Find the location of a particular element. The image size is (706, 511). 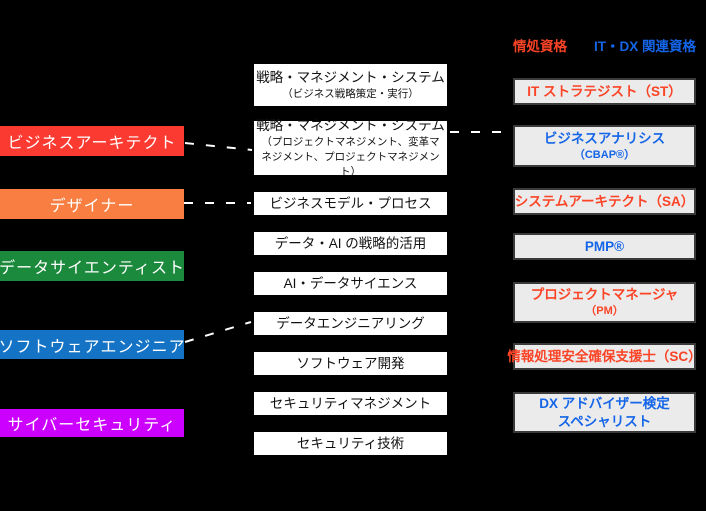

cert-label: IT ストラテジスト（ST） is located at coordinates (604, 91).